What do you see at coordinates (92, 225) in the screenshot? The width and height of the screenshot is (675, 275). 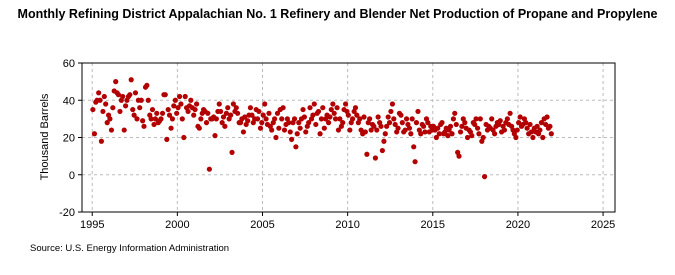 I see `x-tick-label: 1995` at bounding box center [92, 225].